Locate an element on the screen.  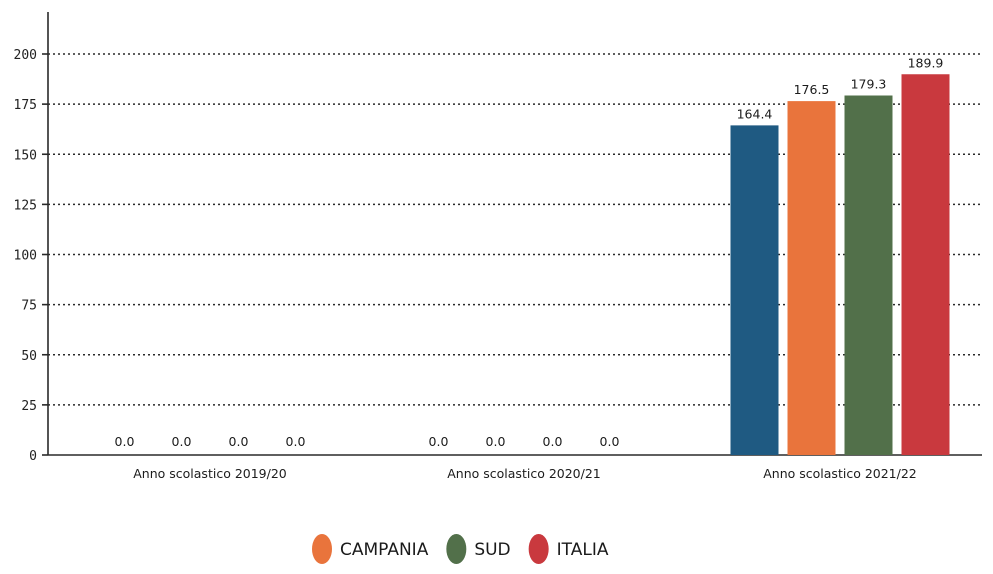
legend-label: ITALIA is located at coordinates (583, 550).